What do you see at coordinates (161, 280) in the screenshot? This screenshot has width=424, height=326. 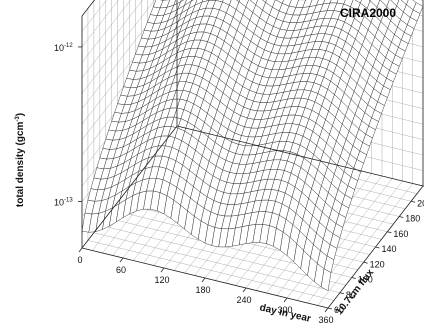 I see `x-tick-label: 120` at bounding box center [161, 280].